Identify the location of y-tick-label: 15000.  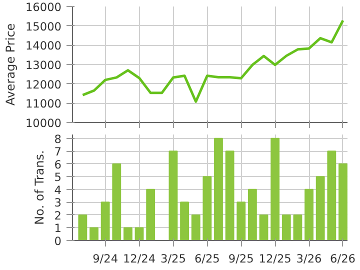
(43, 26).